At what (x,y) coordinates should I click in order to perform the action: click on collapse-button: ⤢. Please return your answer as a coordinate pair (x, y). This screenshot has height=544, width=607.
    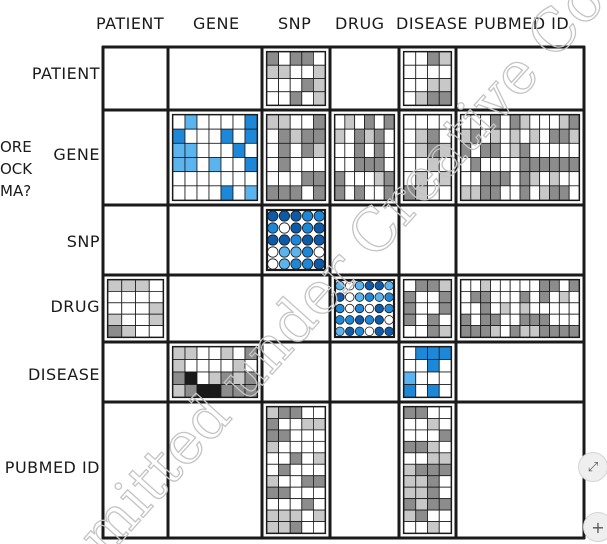
    Looking at the image, I should click on (592, 467).